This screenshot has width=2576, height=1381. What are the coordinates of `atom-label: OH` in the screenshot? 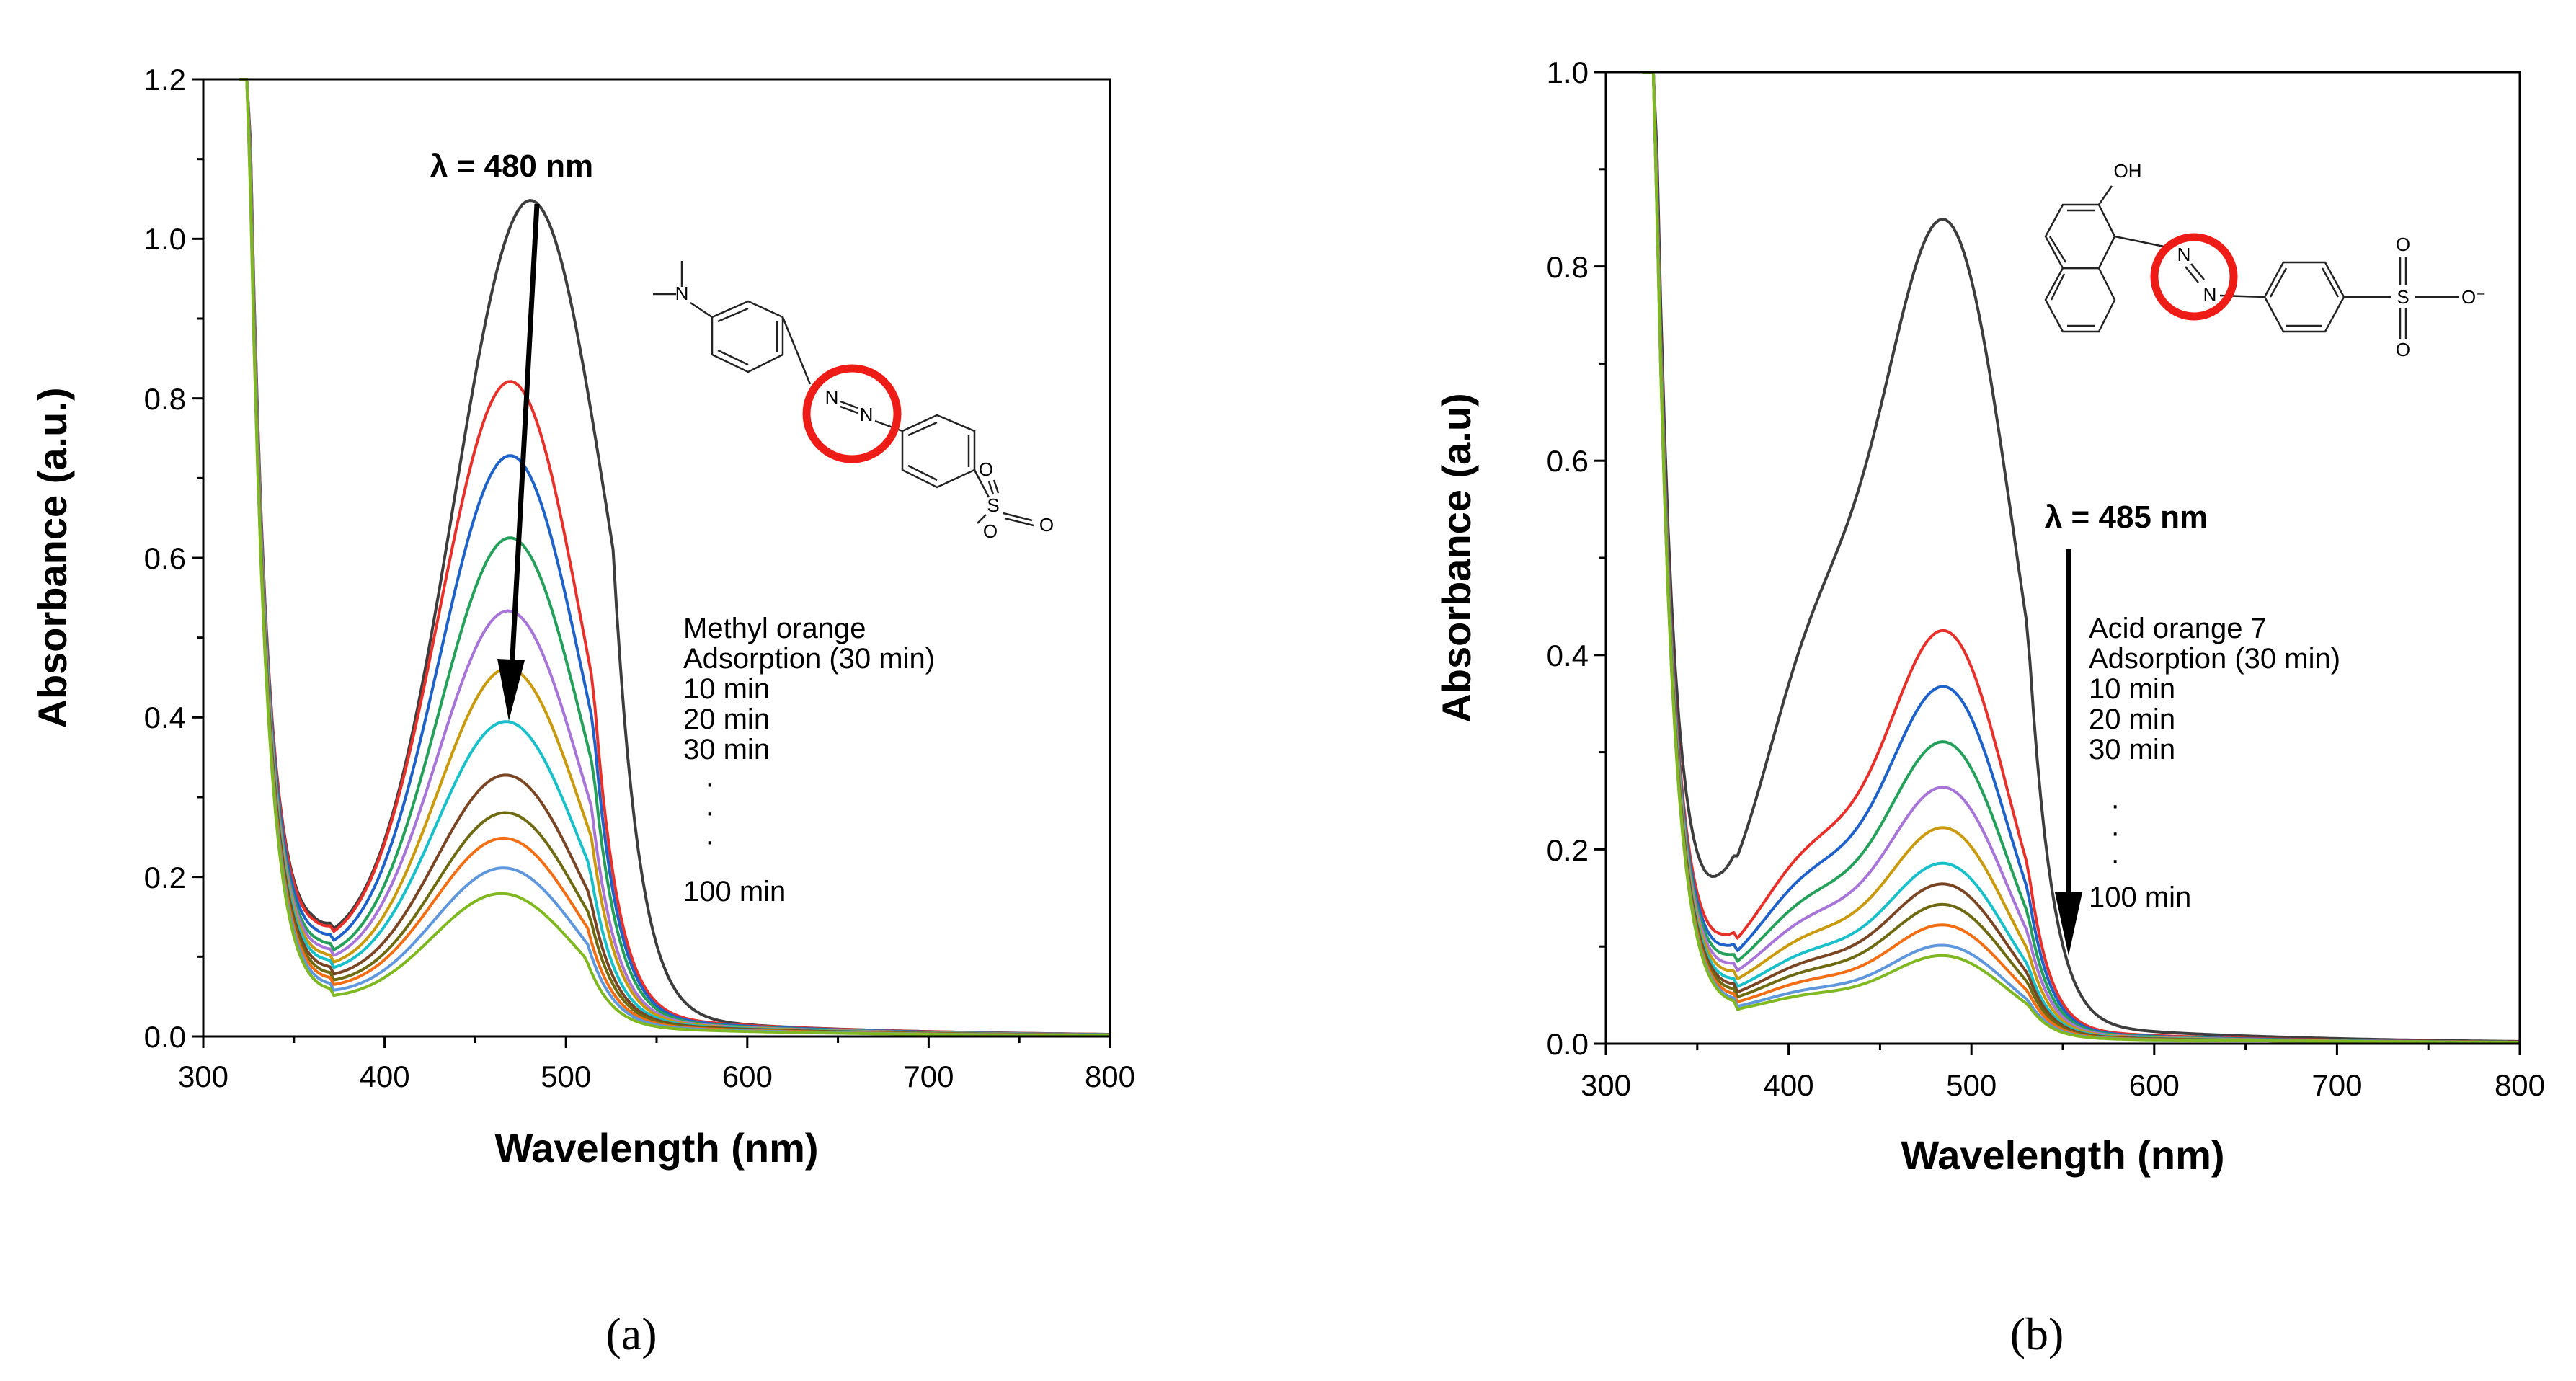 It's located at (2128, 171).